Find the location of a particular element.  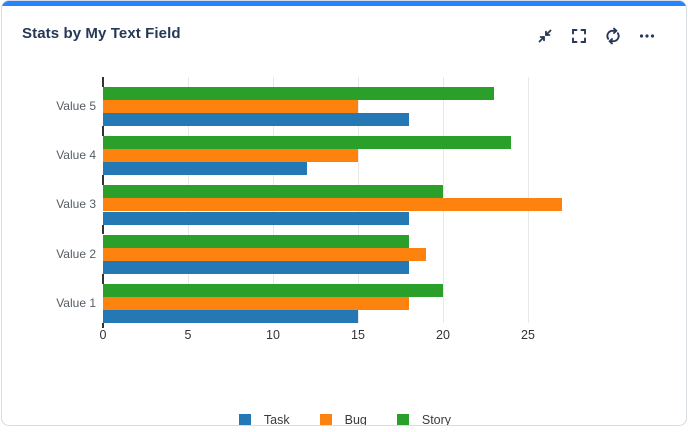

x-axis-tick-label: 25 is located at coordinates (528, 335).